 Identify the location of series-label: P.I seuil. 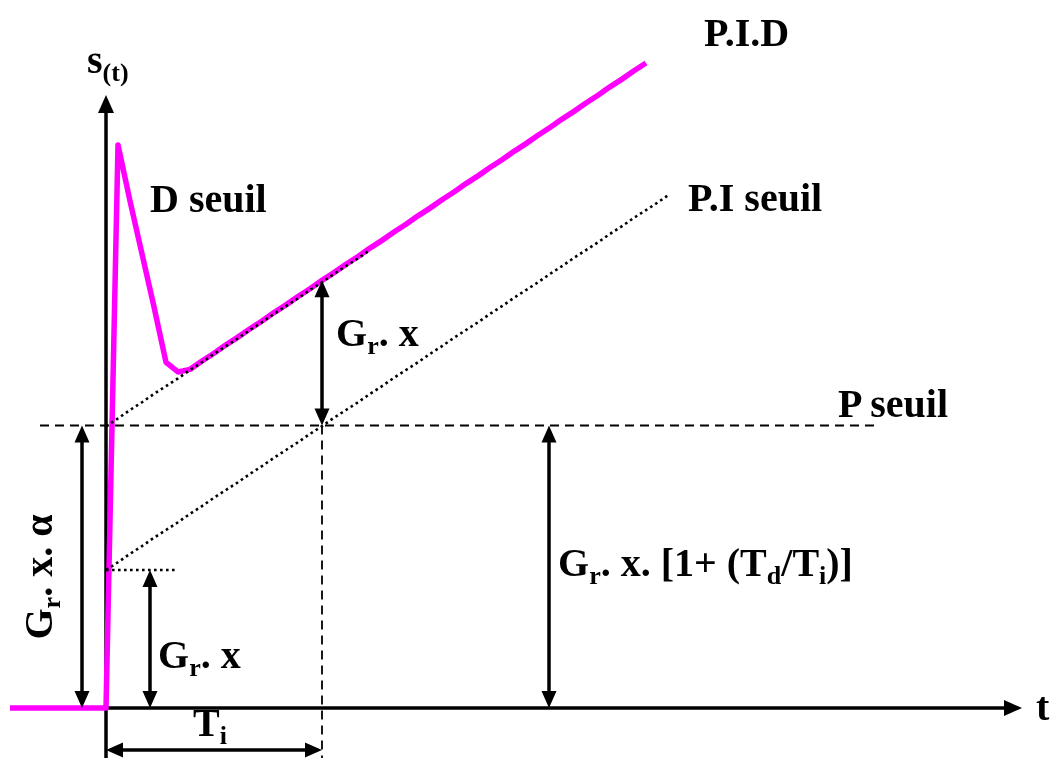
(755, 197).